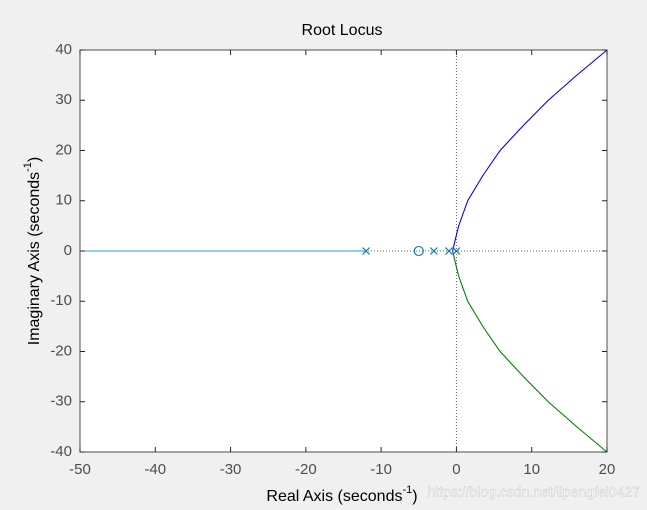 This screenshot has height=510, width=647. I want to click on watermark: https://blog.csdn.net/lipengfei0427, so click(534, 492).